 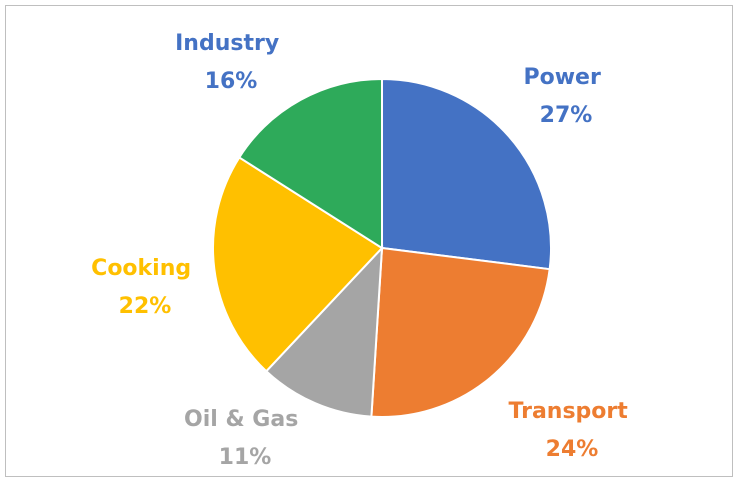 What do you see at coordinates (310, 163) in the screenshot?
I see `pie-slice-industry` at bounding box center [310, 163].